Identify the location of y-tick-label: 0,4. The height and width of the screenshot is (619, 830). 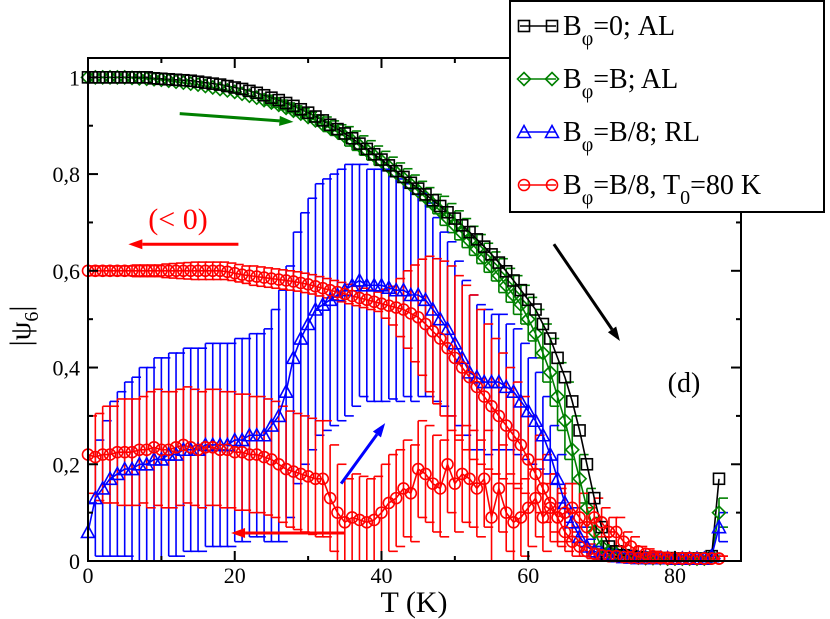
(67, 368).